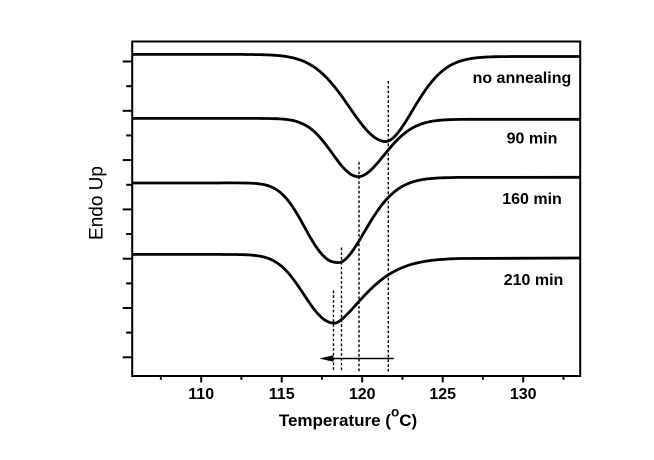 The height and width of the screenshot is (460, 654). Describe the element at coordinates (522, 78) in the screenshot. I see `svg-text: no annealing` at that location.